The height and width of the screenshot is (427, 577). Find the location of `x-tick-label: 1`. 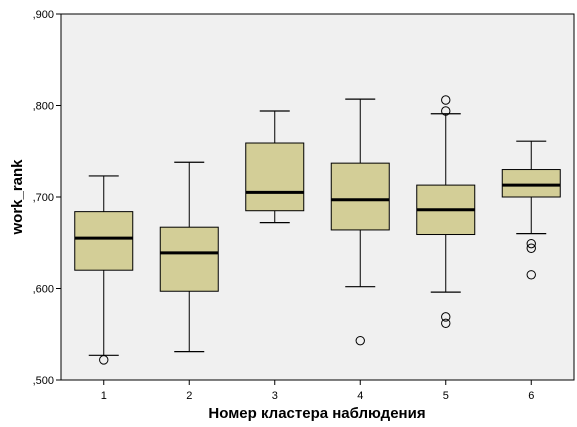

x-tick-label: 1 is located at coordinates (104, 396).